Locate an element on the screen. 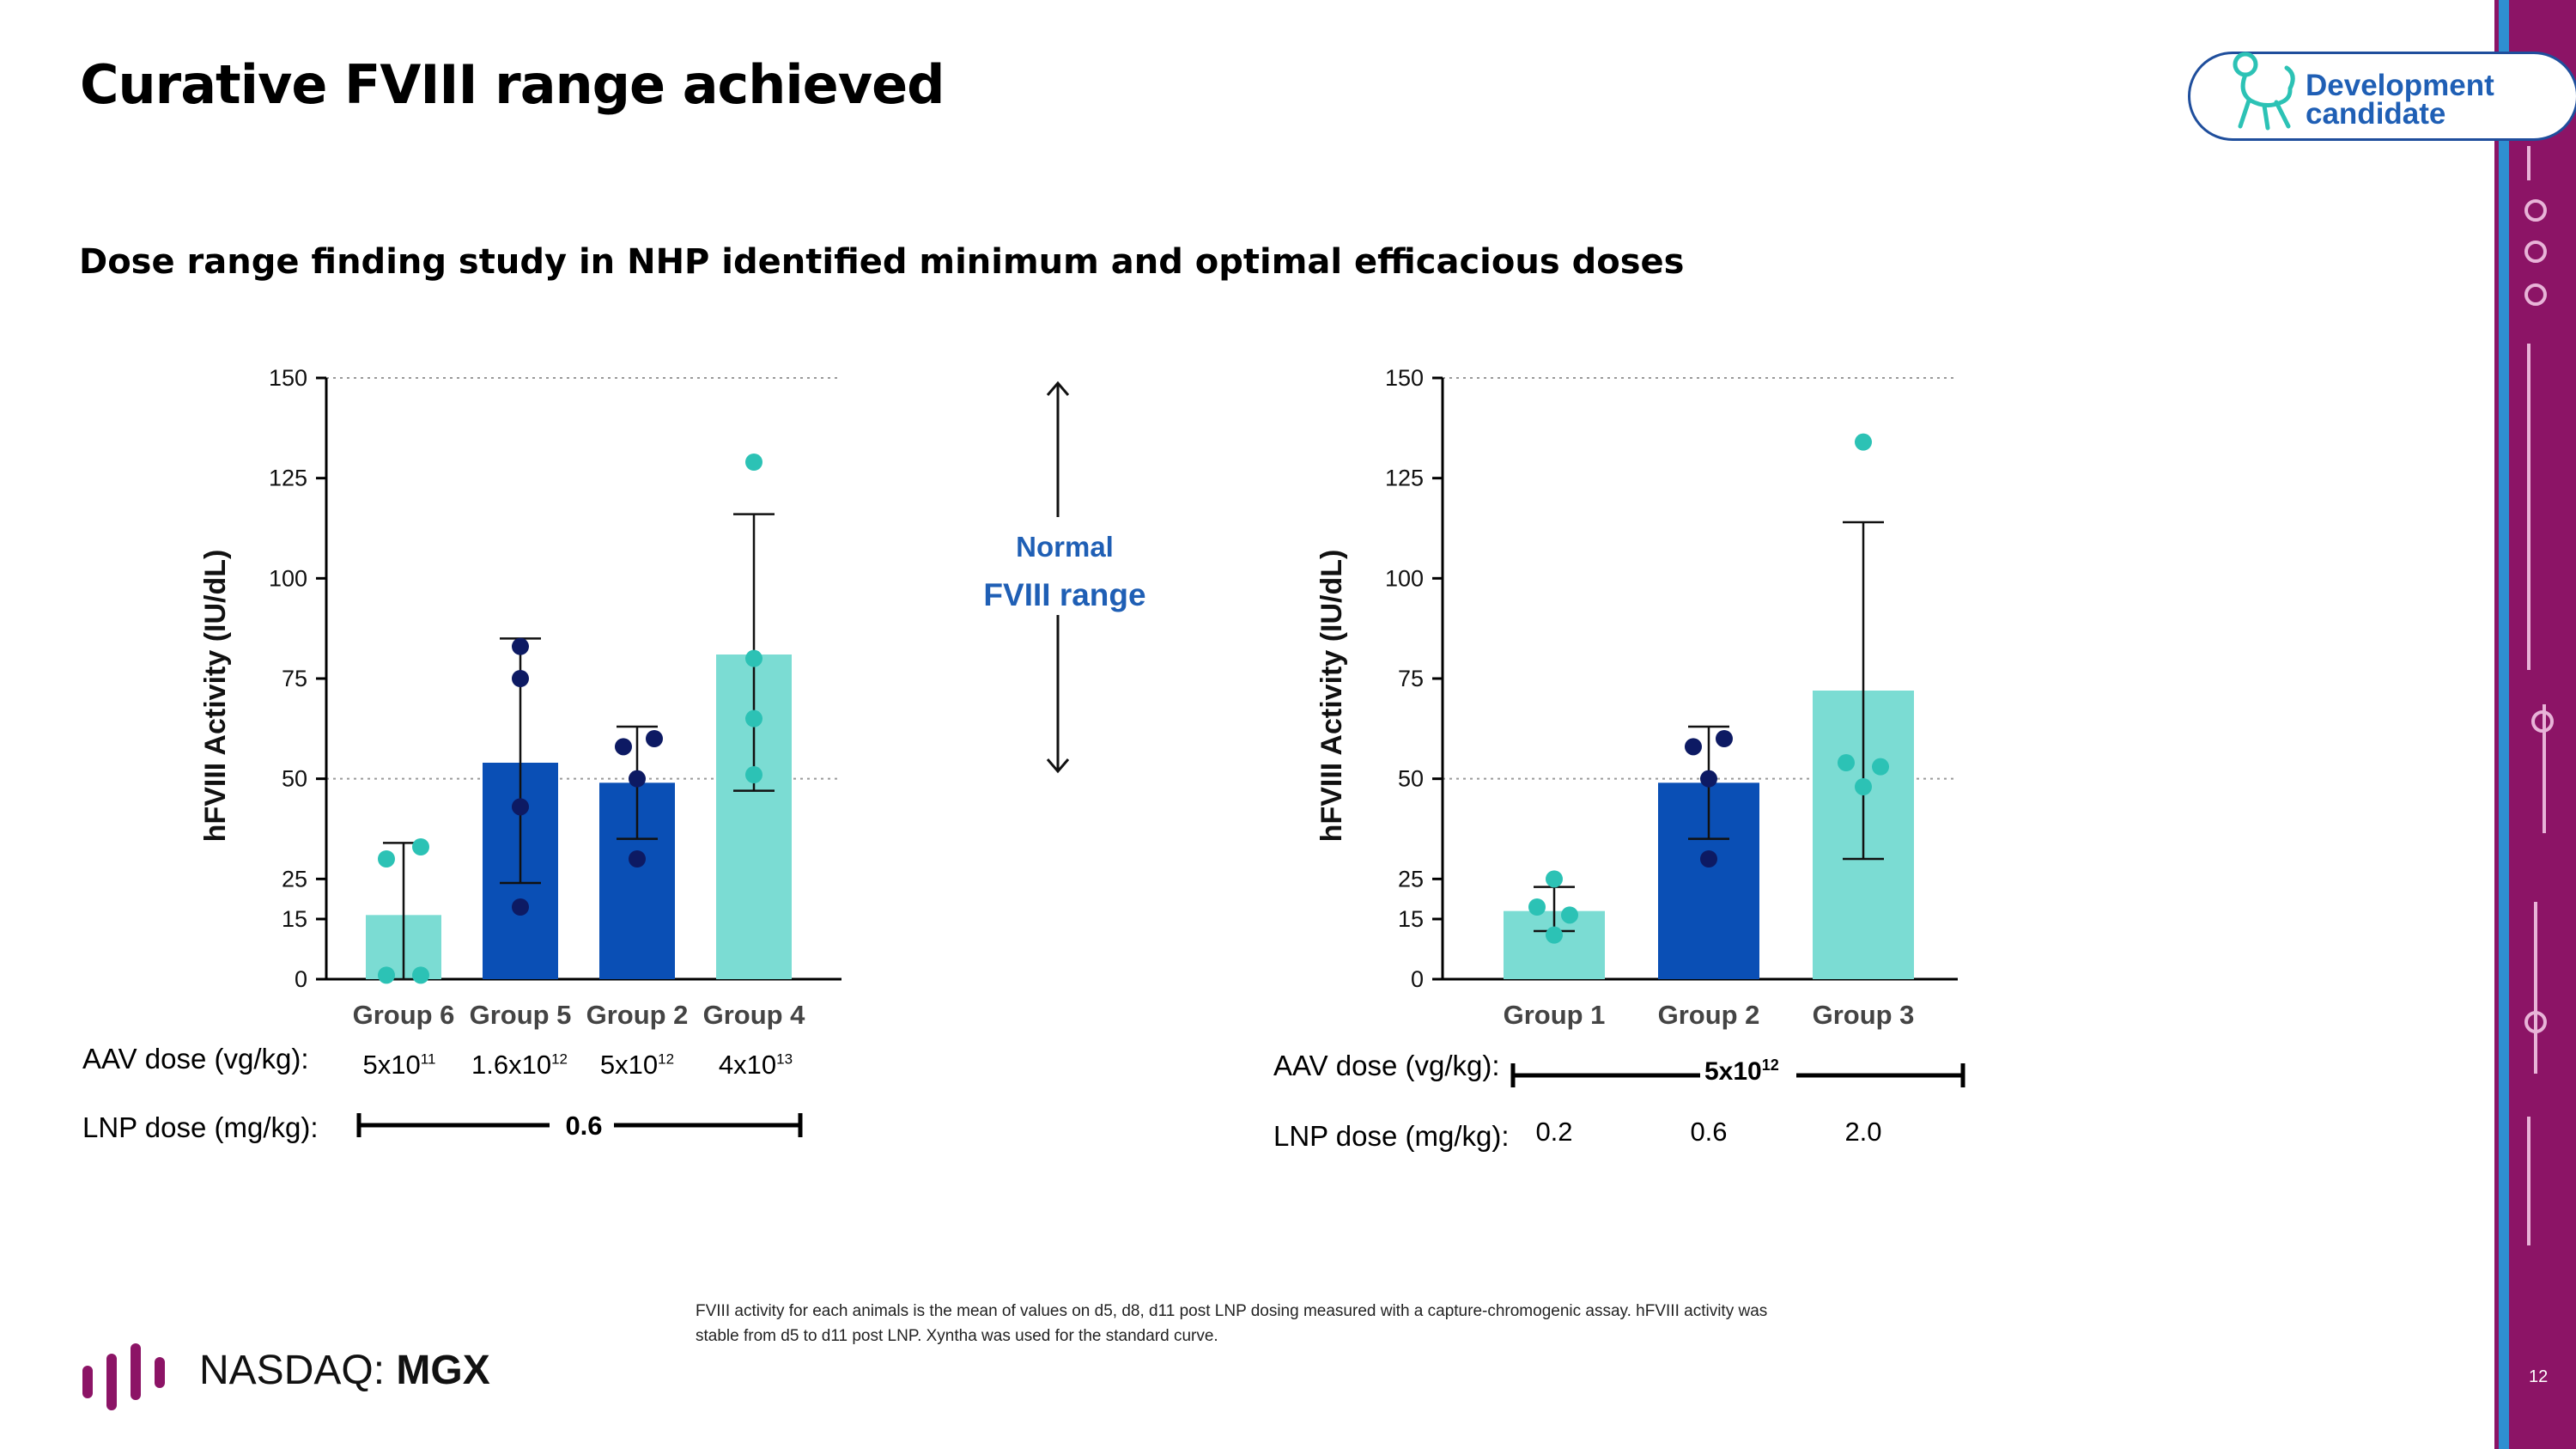 The height and width of the screenshot is (1449, 2576). left-aav-dose-value: 4x10¹³ is located at coordinates (755, 1065).